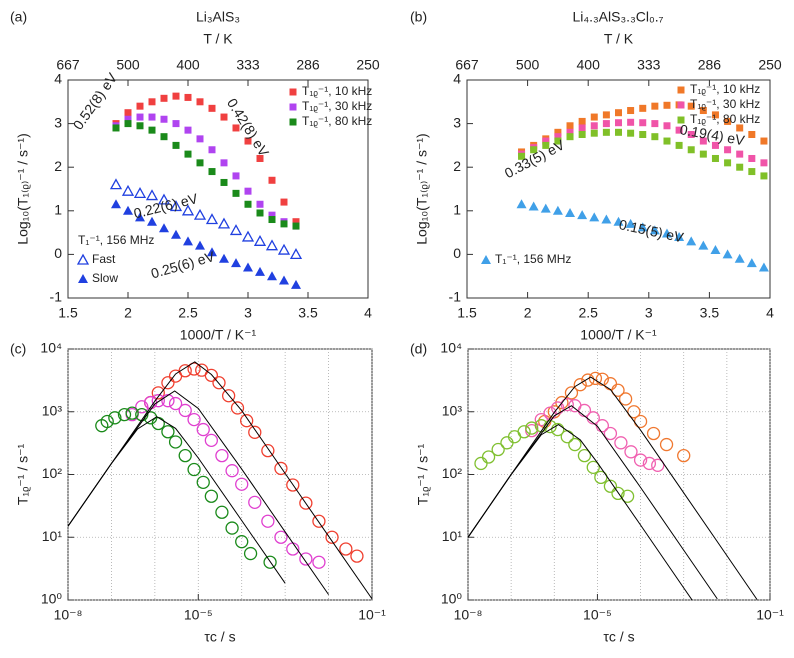 This screenshot has height=658, width=794. Describe the element at coordinates (457, 79) in the screenshot. I see `y-tick-label: 4` at that location.